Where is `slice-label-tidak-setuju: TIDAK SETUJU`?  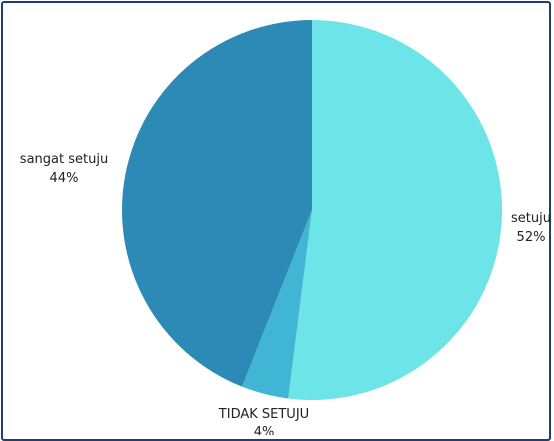
slice-label-tidak-setuju: TIDAK SETUJU is located at coordinates (263, 414).